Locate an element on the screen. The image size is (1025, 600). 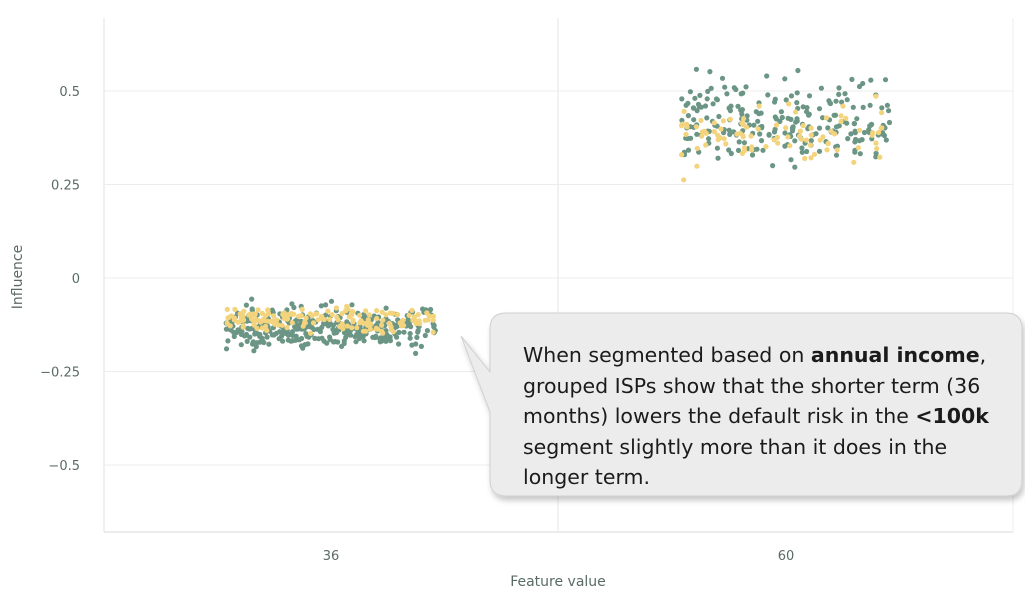
x-tick-label: 36 is located at coordinates (331, 556).